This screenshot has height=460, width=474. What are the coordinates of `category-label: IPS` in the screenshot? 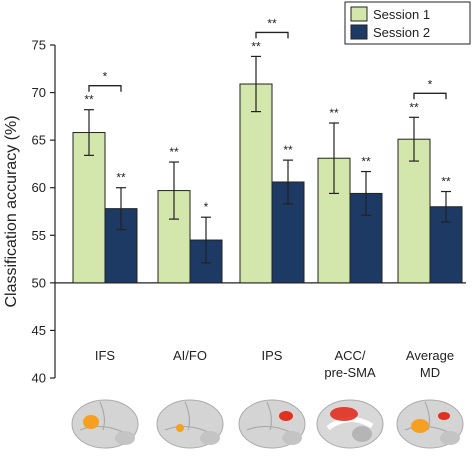 It's located at (272, 355).